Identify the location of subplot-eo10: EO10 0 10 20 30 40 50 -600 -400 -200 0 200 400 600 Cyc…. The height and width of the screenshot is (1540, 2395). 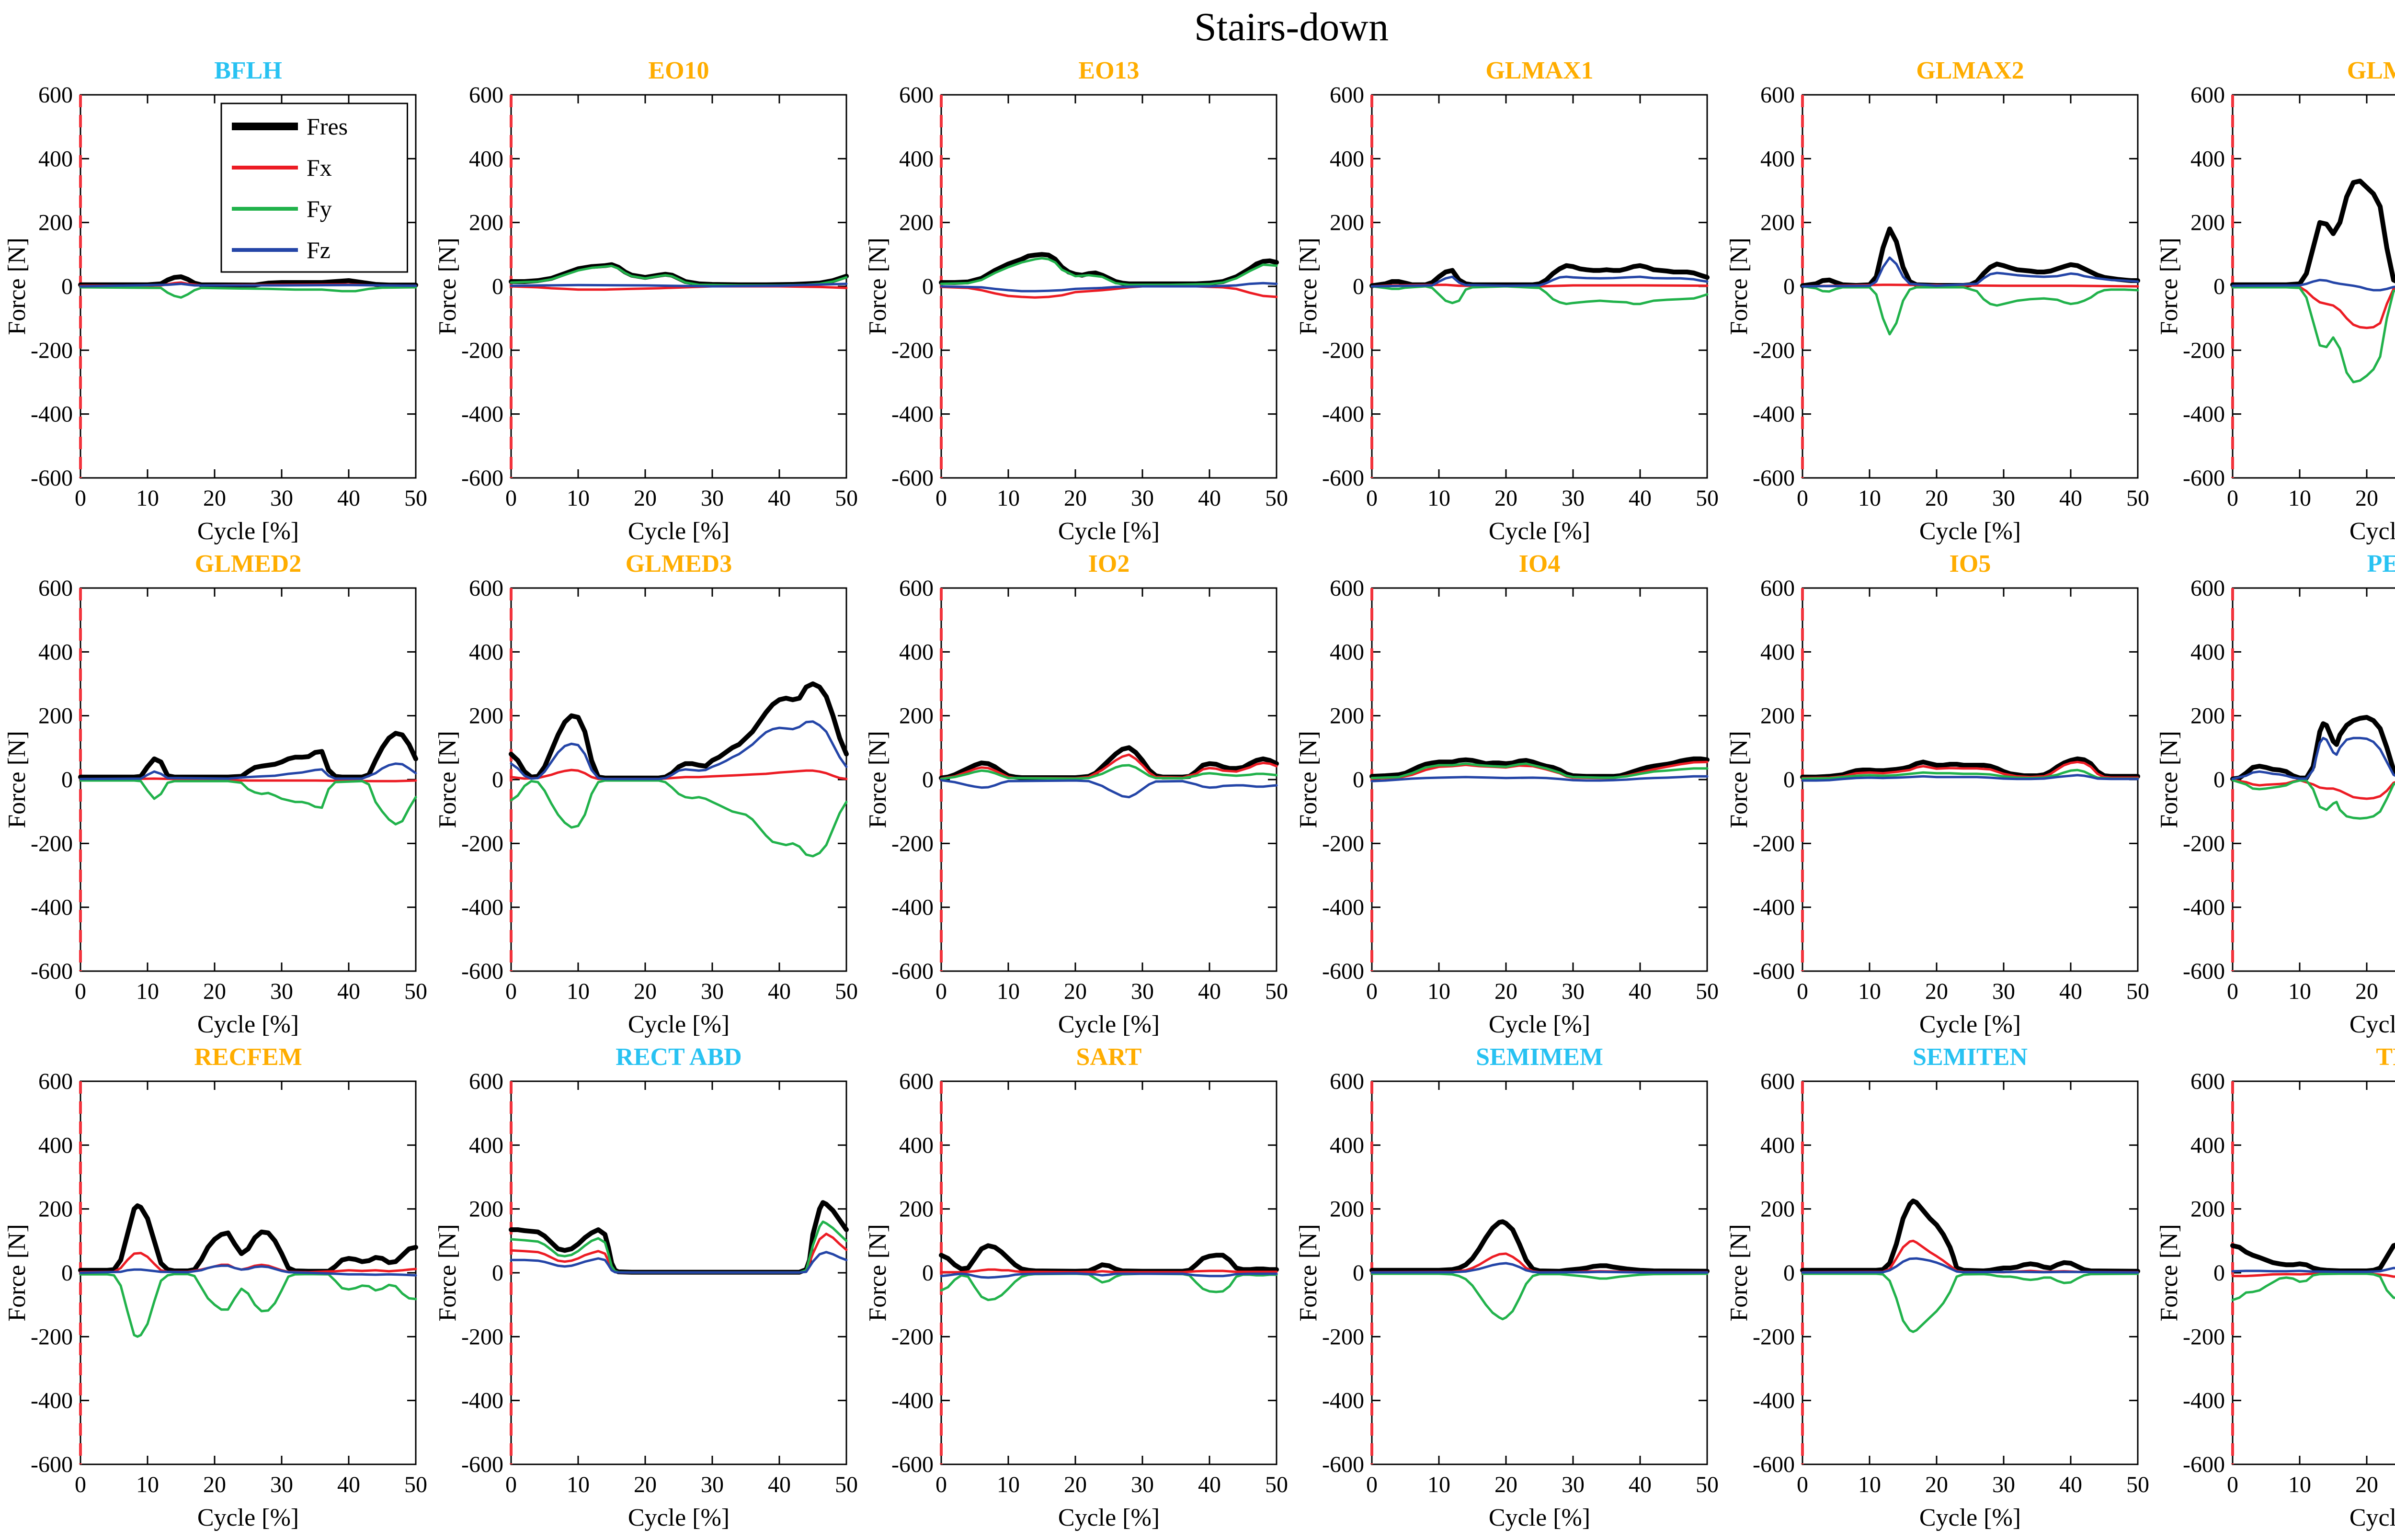
(646, 300).